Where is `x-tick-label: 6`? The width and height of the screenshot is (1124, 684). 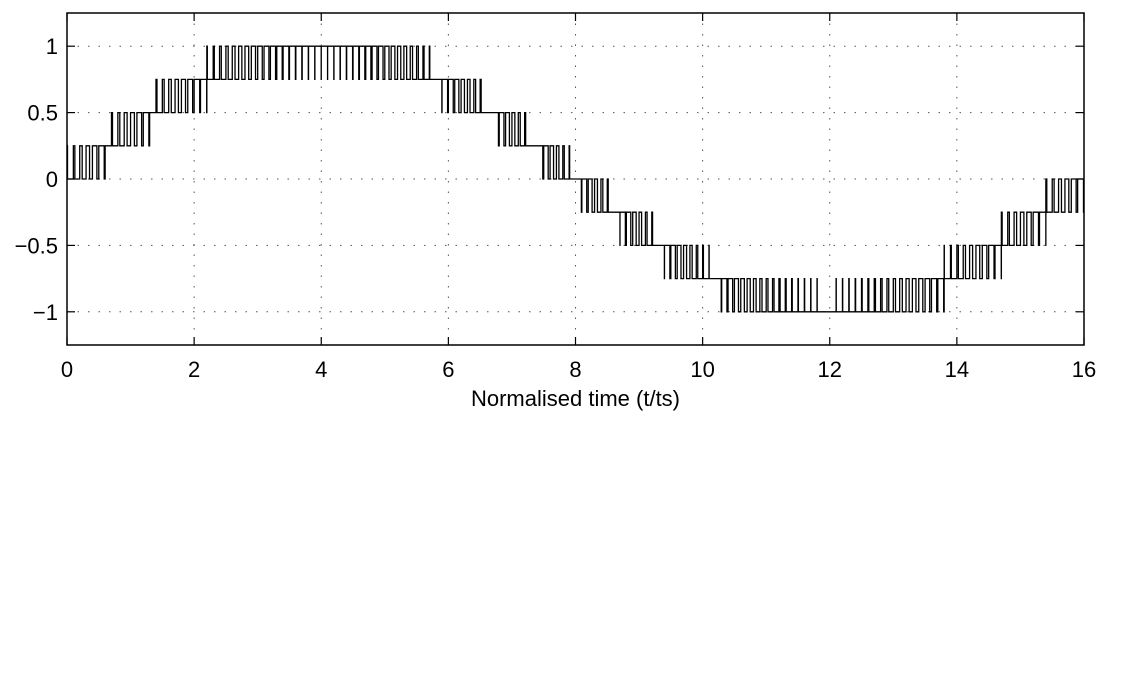
x-tick-label: 6 is located at coordinates (448, 369).